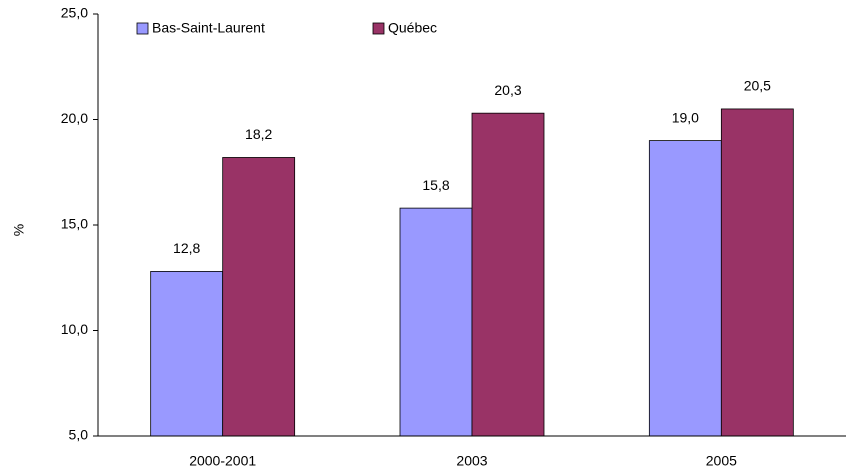  What do you see at coordinates (74, 118) in the screenshot?
I see `y-tick-label: 20,0` at bounding box center [74, 118].